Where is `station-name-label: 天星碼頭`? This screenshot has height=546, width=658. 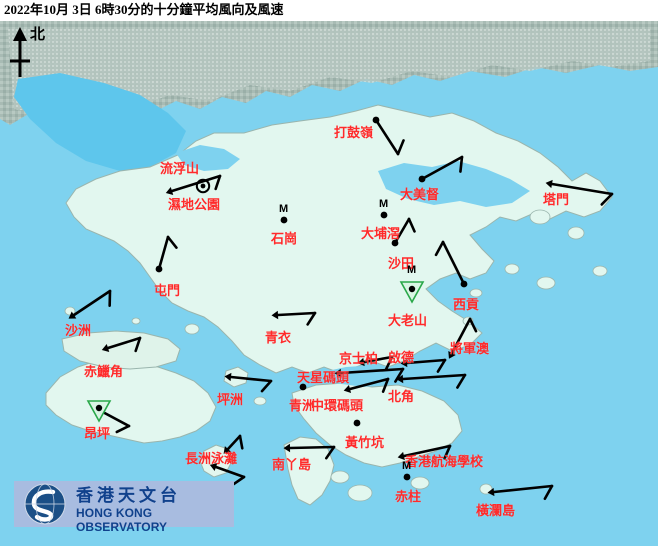 station-name-label: 天星碼頭 is located at coordinates (323, 377).